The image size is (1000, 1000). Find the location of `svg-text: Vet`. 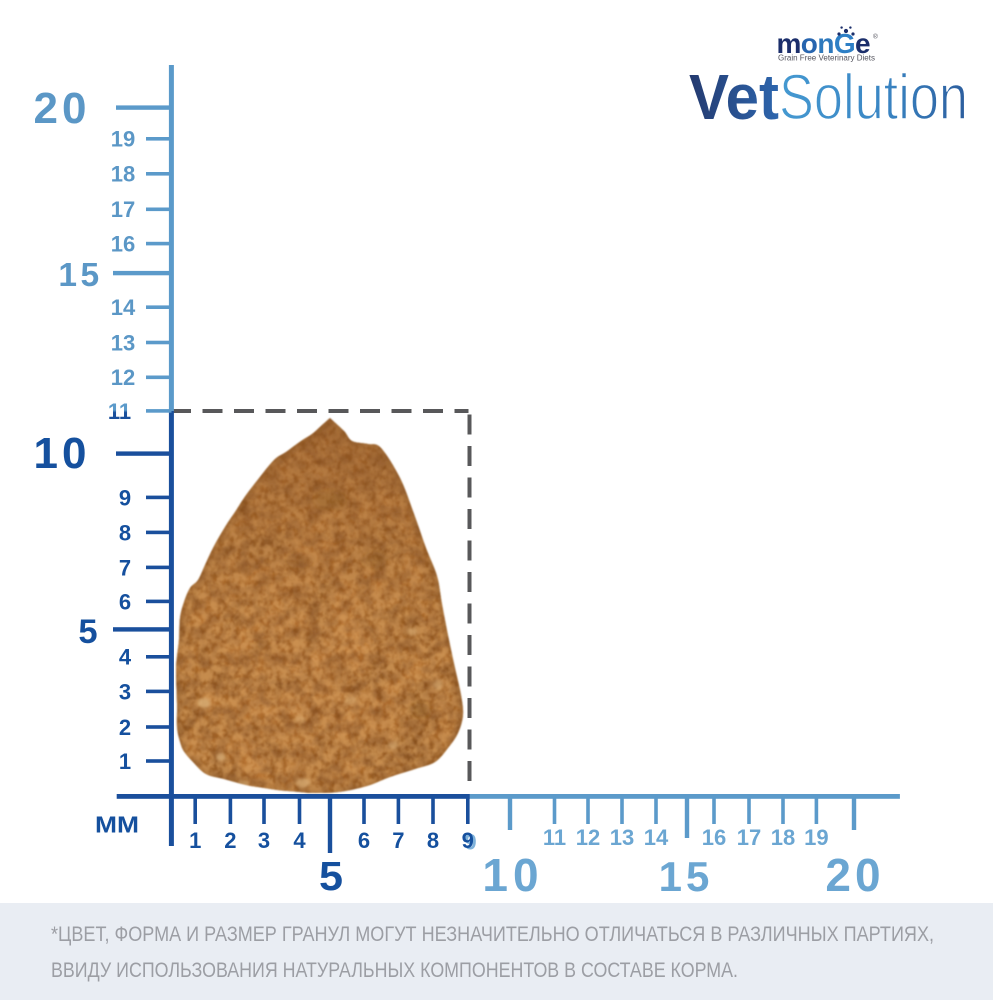

svg-text: Vet is located at coordinates (734, 97).